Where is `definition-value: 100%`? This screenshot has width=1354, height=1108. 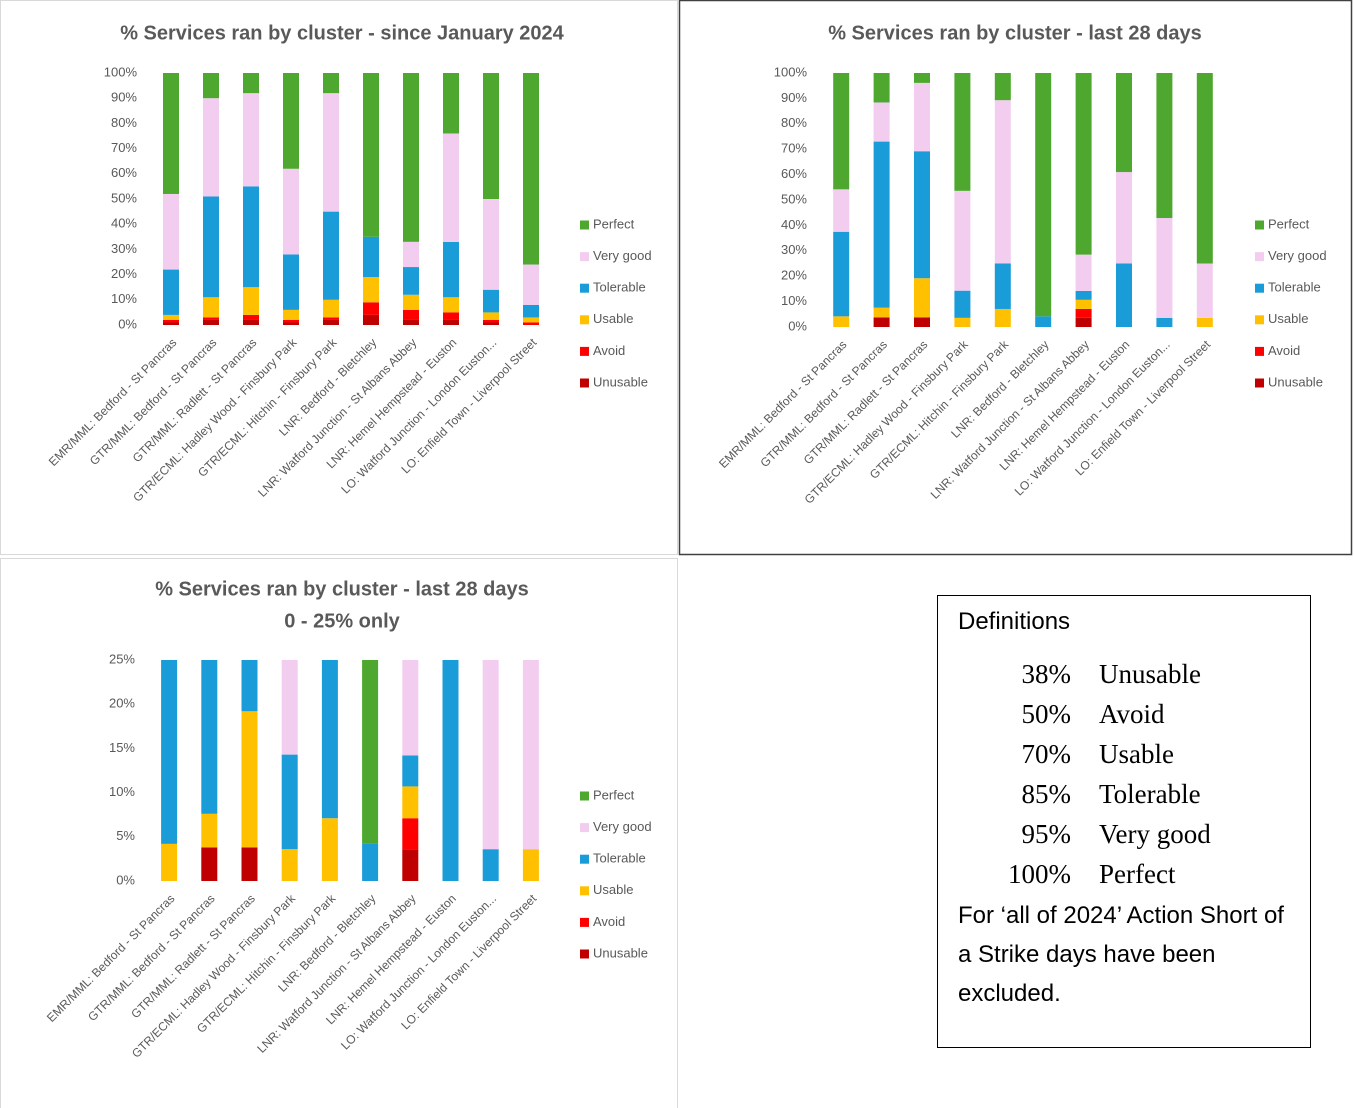 definition-value: 100% is located at coordinates (1039, 873).